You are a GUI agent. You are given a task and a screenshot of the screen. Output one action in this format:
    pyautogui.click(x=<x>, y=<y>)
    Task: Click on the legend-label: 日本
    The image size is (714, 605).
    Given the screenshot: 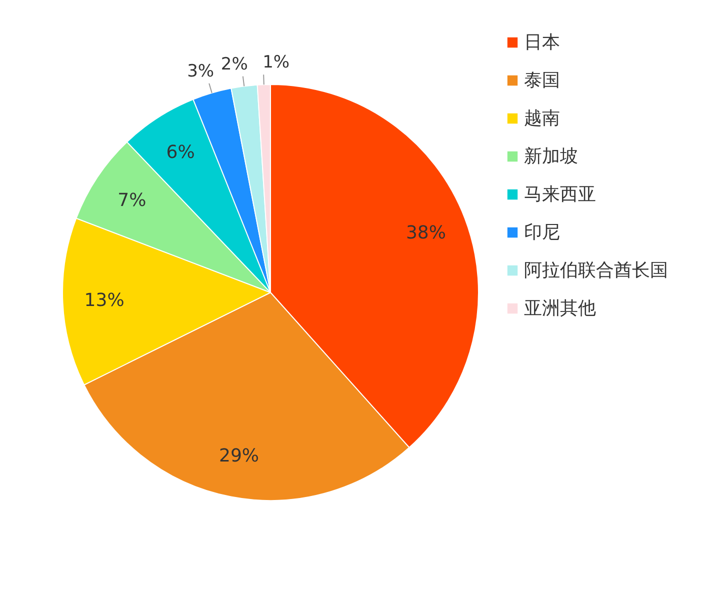 What is the action you would take?
    pyautogui.click(x=542, y=42)
    